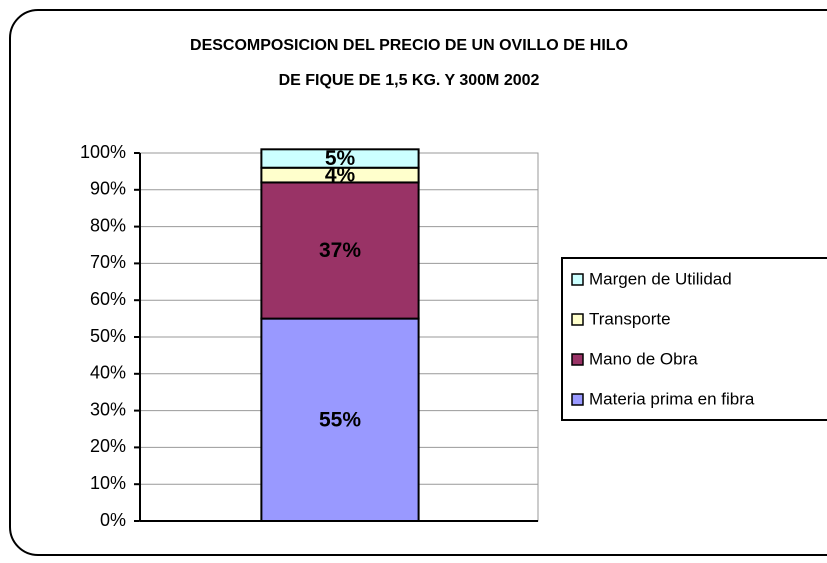 Image resolution: width=827 pixels, height=563 pixels. What do you see at coordinates (108, 225) in the screenshot?
I see `y-tick-label: 80%` at bounding box center [108, 225].